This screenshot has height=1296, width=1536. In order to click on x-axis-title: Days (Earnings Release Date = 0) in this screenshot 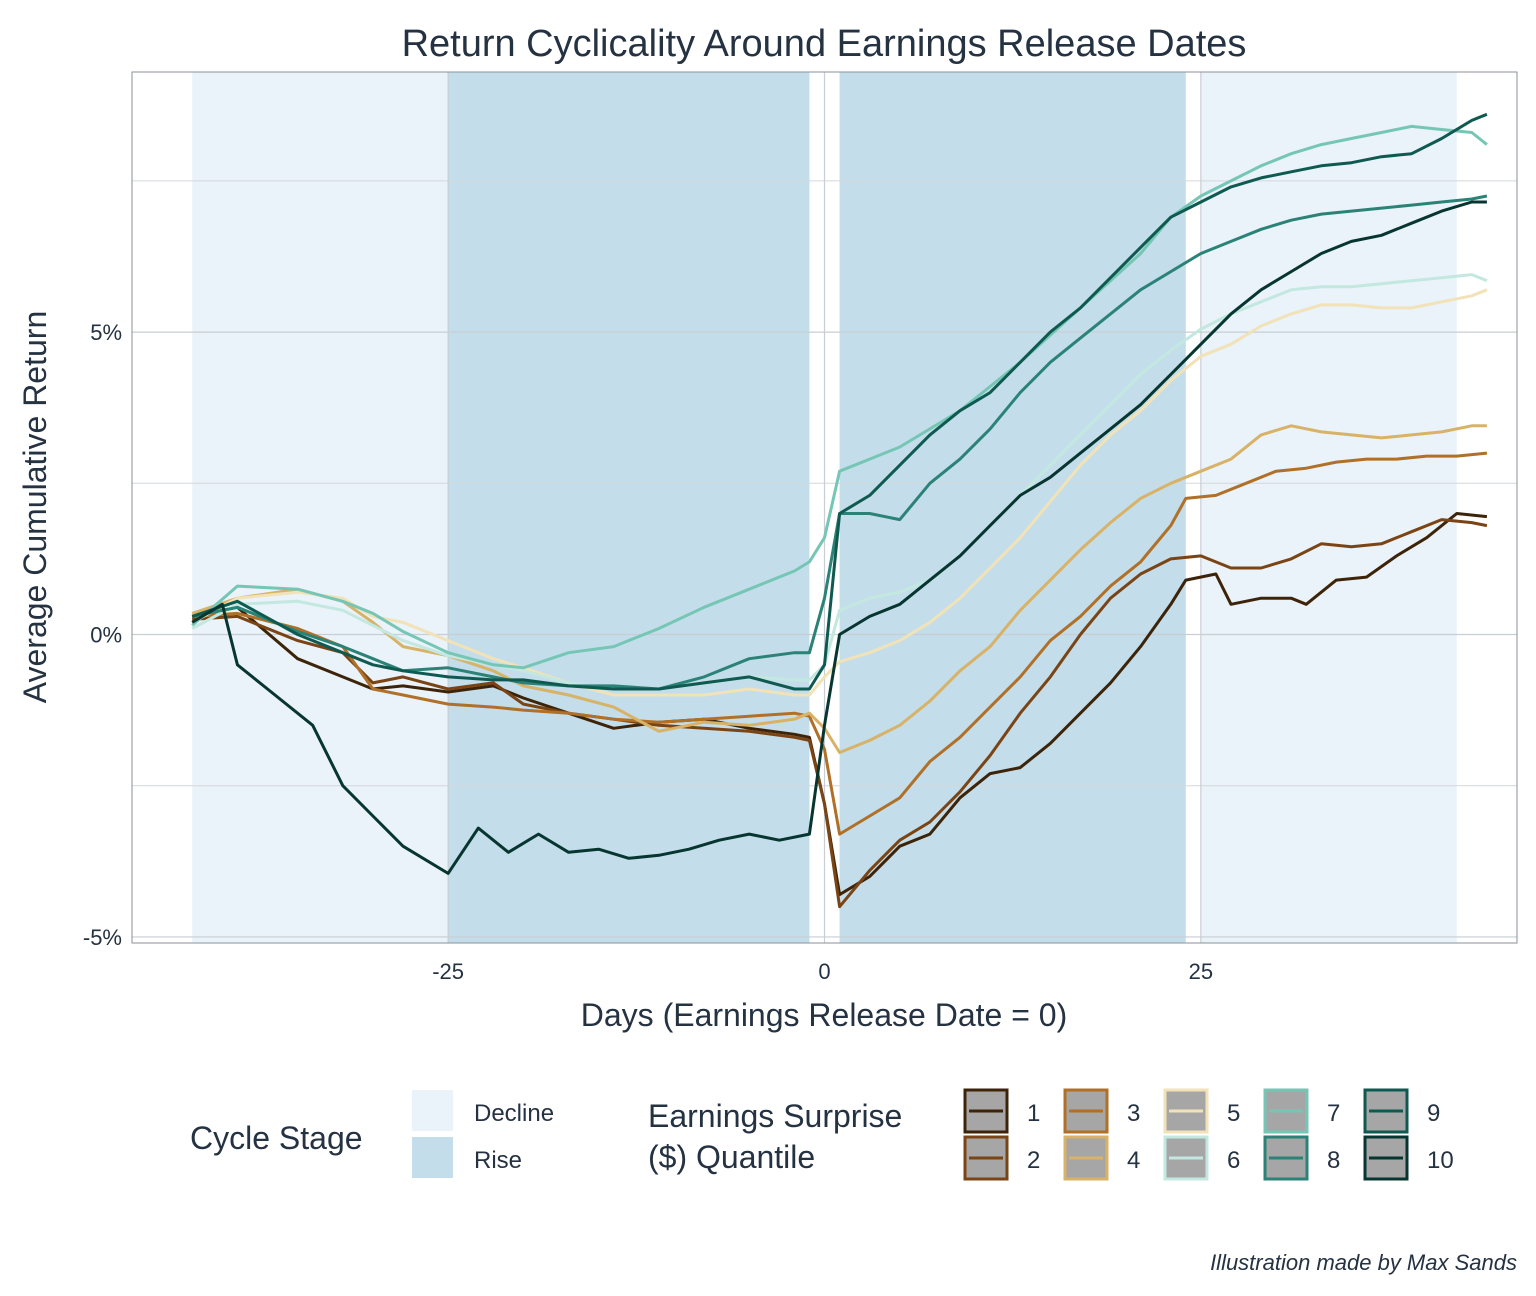, I will do `click(824, 1015)`.